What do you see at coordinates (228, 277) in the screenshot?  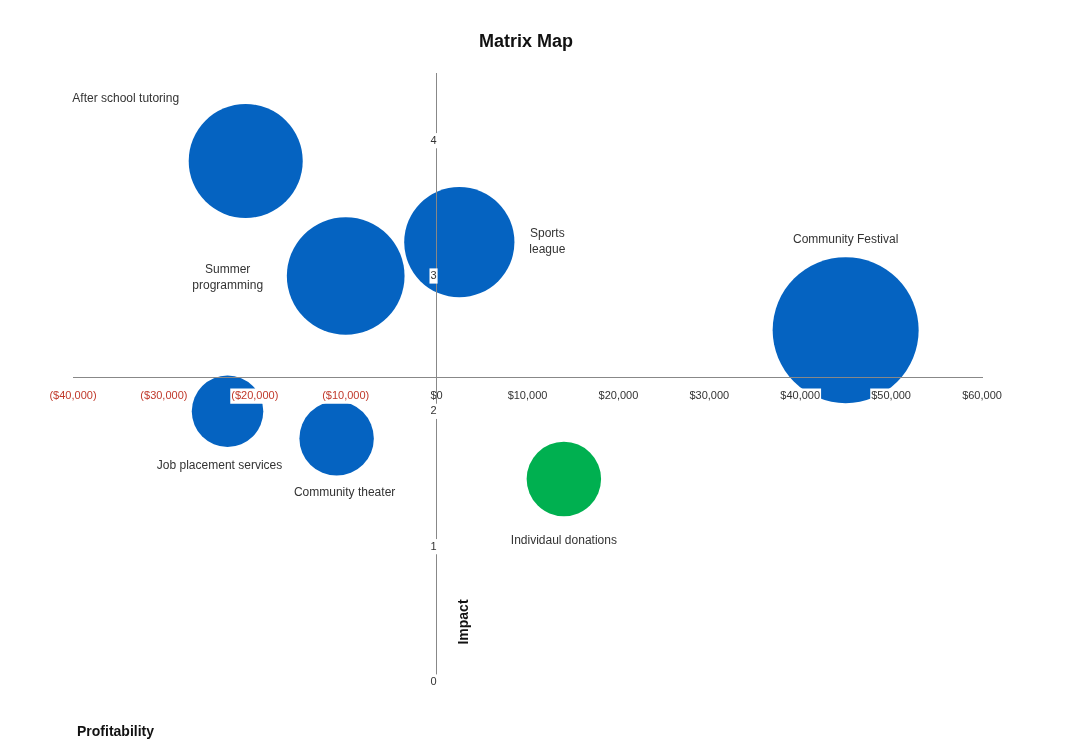 I see `series-label: Summer programming` at bounding box center [228, 277].